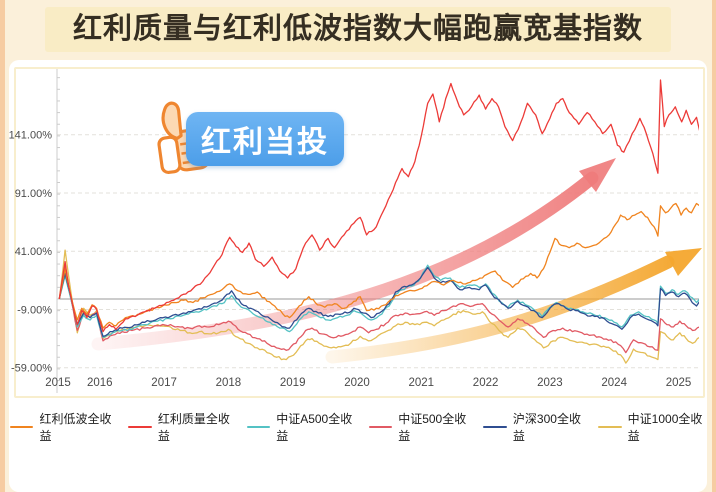  Describe the element at coordinates (432, 427) in the screenshot. I see `legend-label: 中证500全收益` at that location.